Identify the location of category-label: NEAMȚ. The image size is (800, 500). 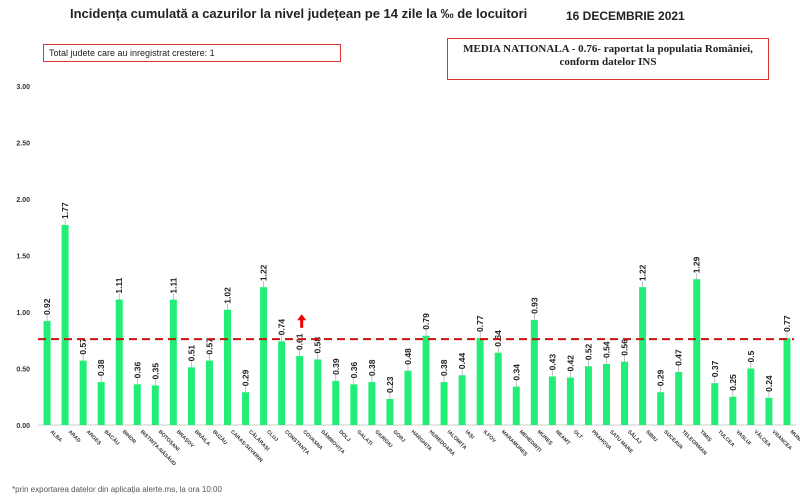
(563, 438).